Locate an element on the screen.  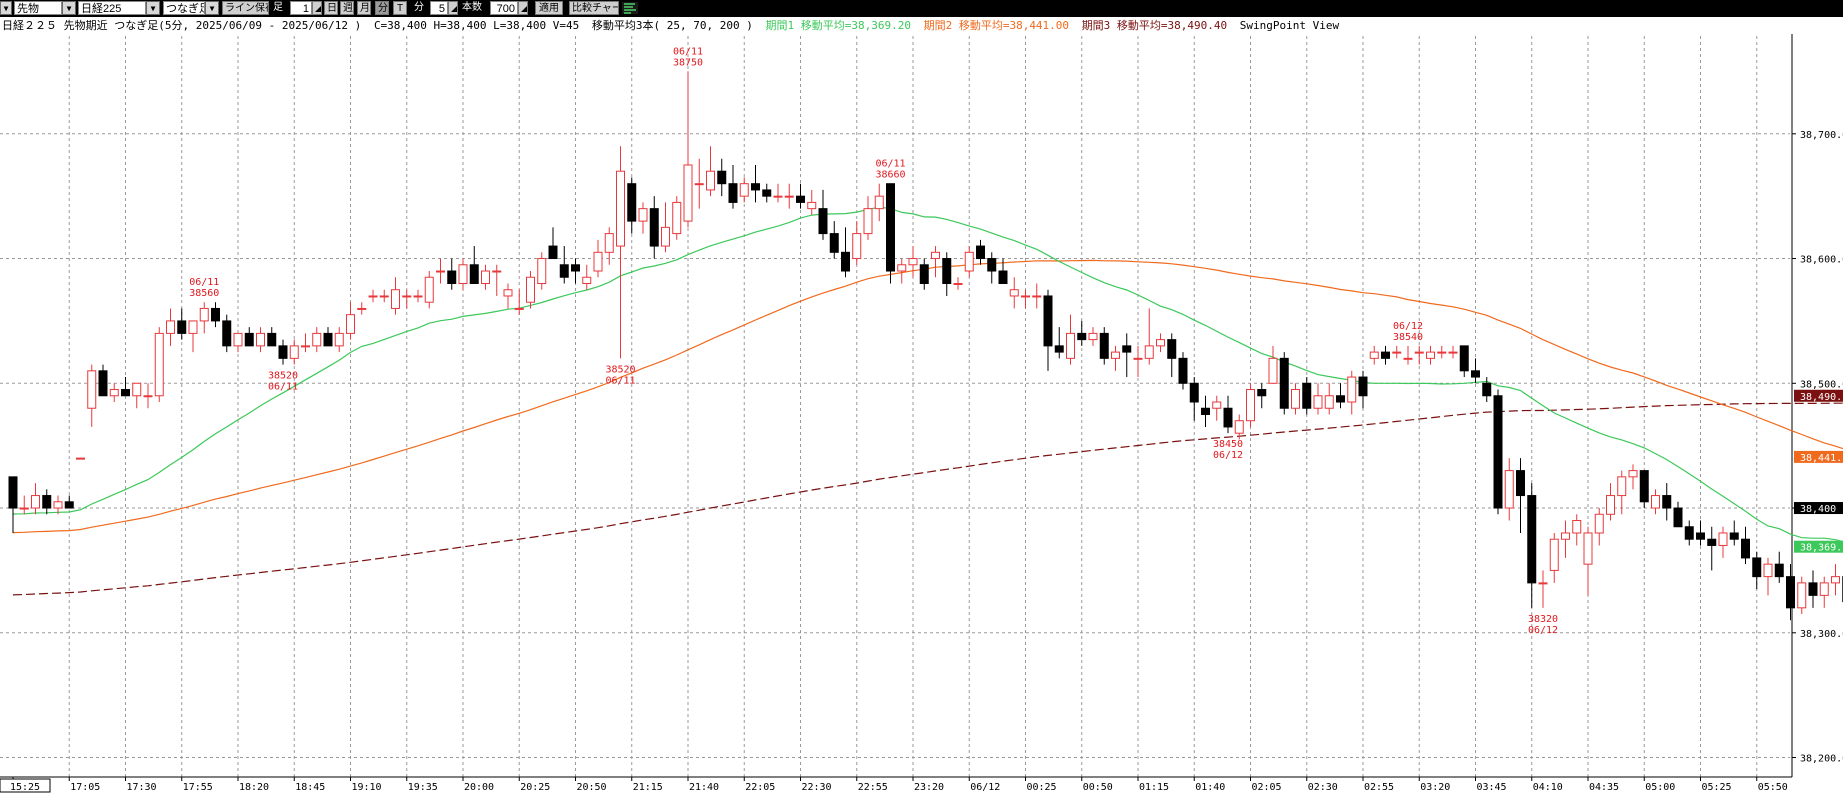
price-badge-label: 38,490. is located at coordinates (1821, 397).